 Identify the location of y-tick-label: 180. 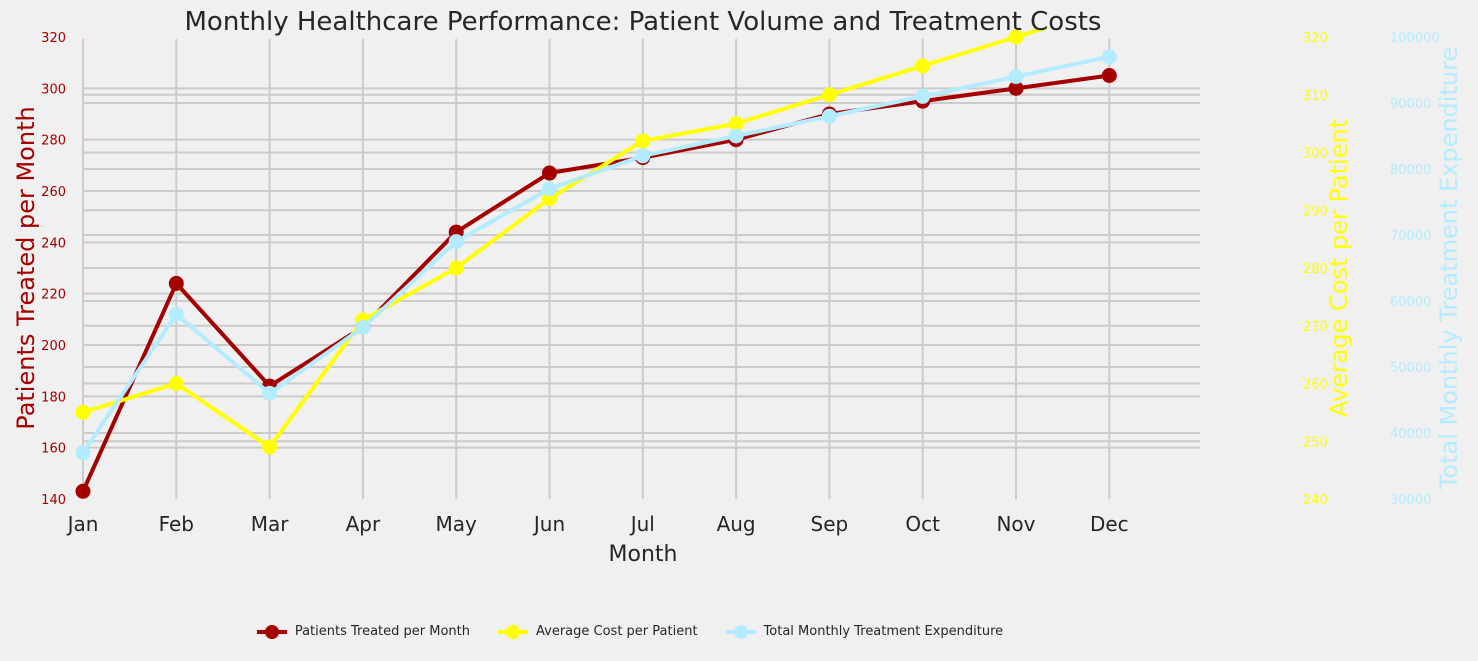
(53, 397).